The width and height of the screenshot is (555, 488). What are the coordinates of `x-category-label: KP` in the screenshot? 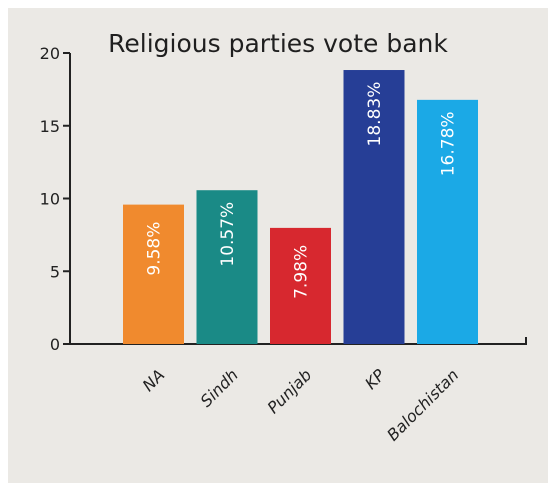 It's located at (375, 379).